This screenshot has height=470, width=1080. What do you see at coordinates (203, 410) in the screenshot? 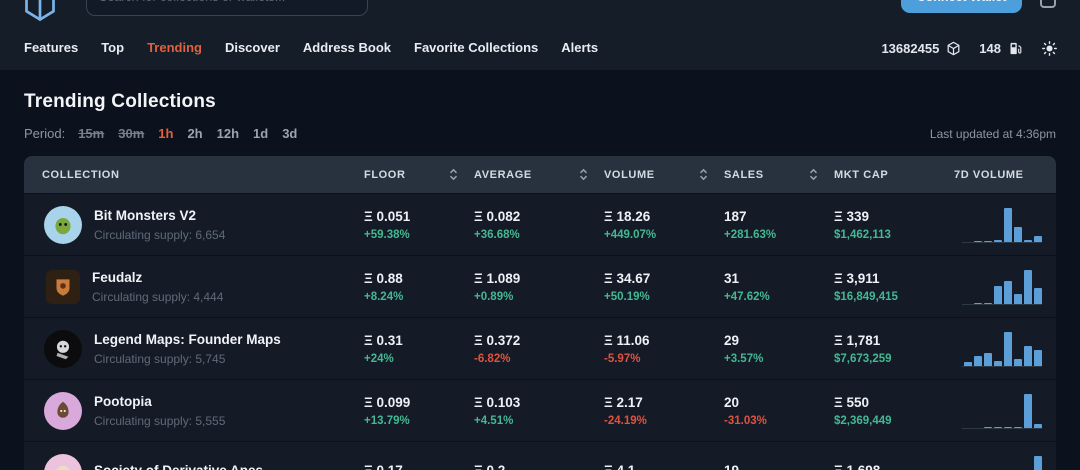
I see `collection-cell: Pootopia Circulating supply: 5,555` at bounding box center [203, 410].